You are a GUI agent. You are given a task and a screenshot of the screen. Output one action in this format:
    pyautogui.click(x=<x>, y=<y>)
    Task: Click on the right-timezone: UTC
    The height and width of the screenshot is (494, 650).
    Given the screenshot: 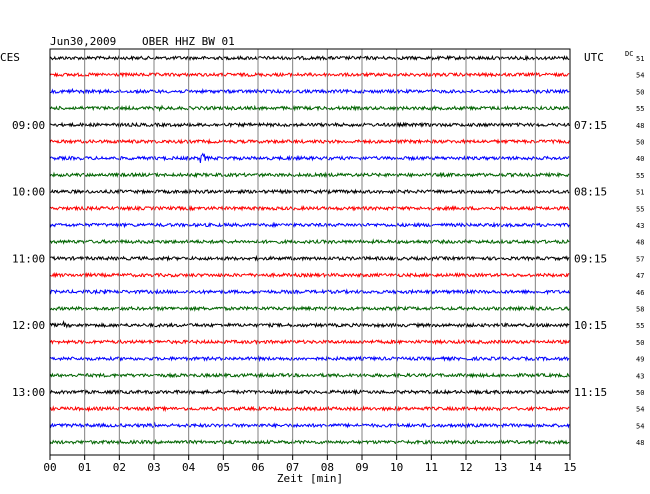 What is the action you would take?
    pyautogui.click(x=594, y=57)
    